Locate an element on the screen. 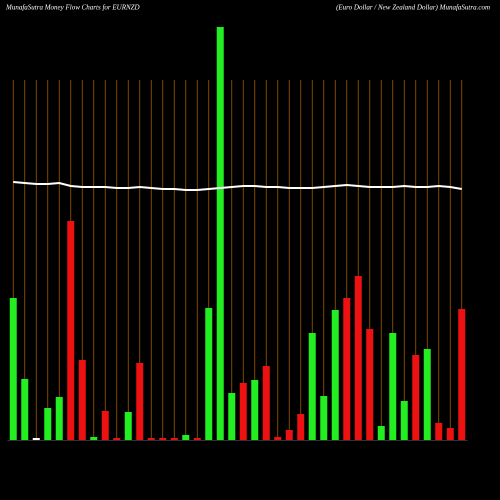 The width and height of the screenshot is (500, 500). chart-title: MunafaSutra Money Flow Charts for EURNZD is located at coordinates (72, 8).